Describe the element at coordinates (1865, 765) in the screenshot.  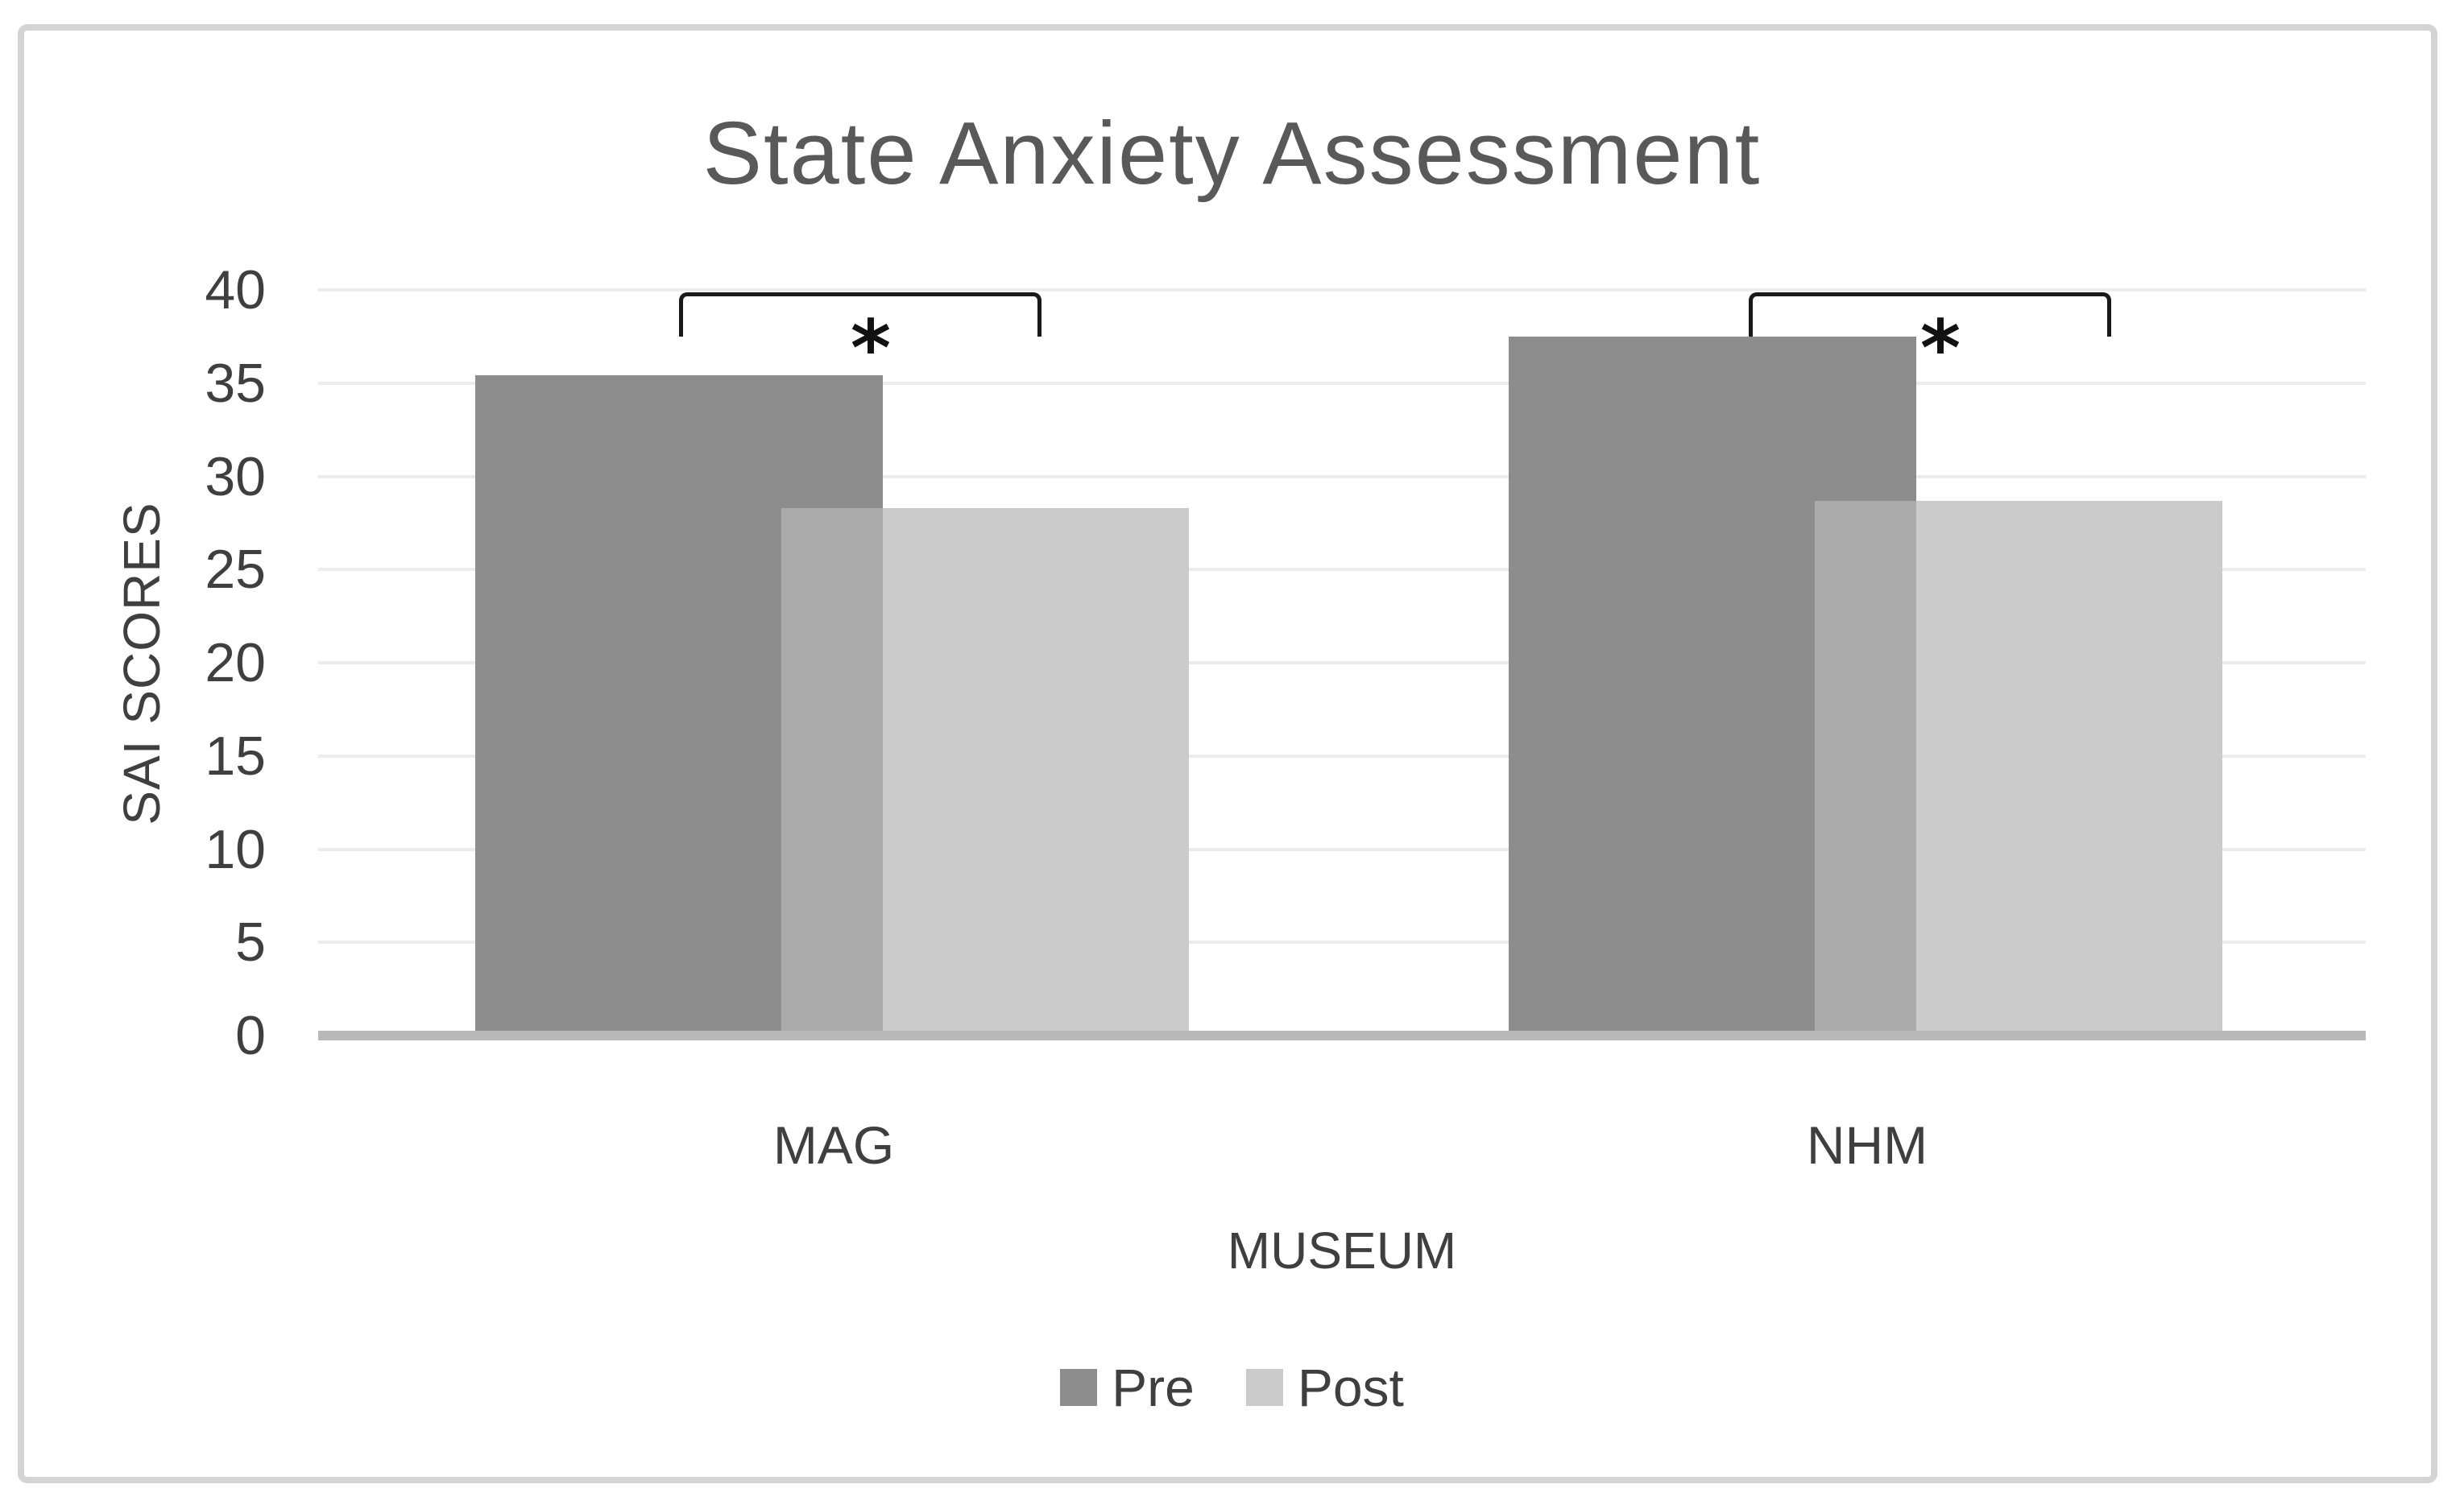
I see `bar-overlap-nhm` at that location.